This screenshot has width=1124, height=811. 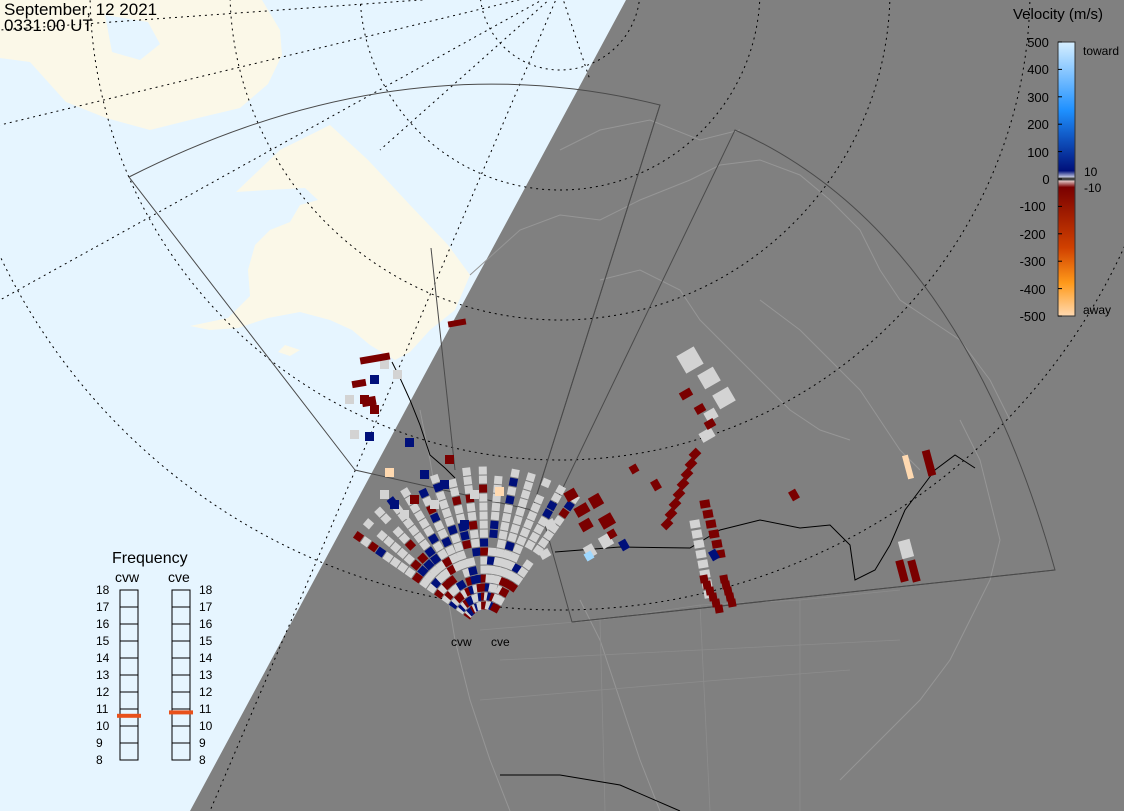 What do you see at coordinates (1060, 179) in the screenshot?
I see `velocity-tick-marks` at bounding box center [1060, 179].